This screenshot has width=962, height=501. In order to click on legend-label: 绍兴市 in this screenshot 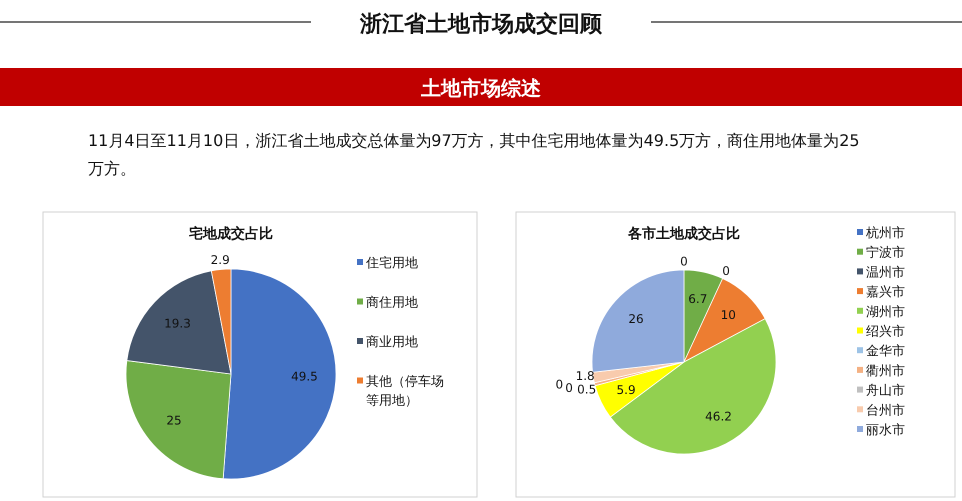, I will do `click(885, 332)`.